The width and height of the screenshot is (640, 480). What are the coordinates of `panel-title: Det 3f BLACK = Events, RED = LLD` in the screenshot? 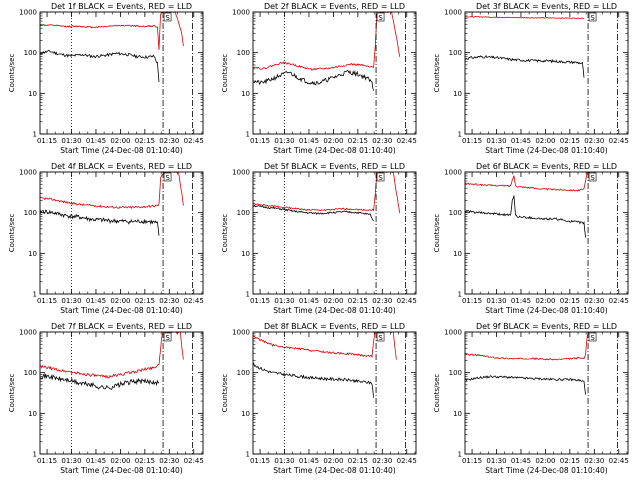 It's located at (546, 6).